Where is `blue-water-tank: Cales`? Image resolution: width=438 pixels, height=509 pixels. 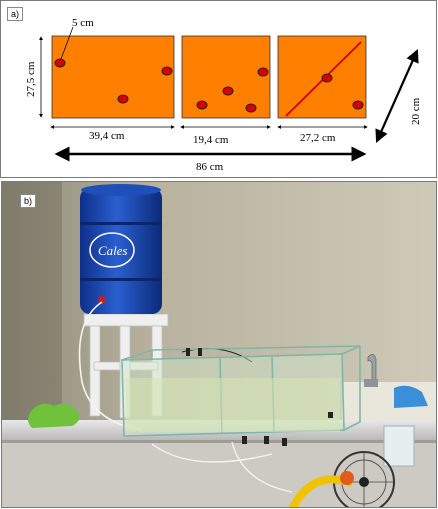
blue-water-tank: Cales is located at coordinates (121, 249).